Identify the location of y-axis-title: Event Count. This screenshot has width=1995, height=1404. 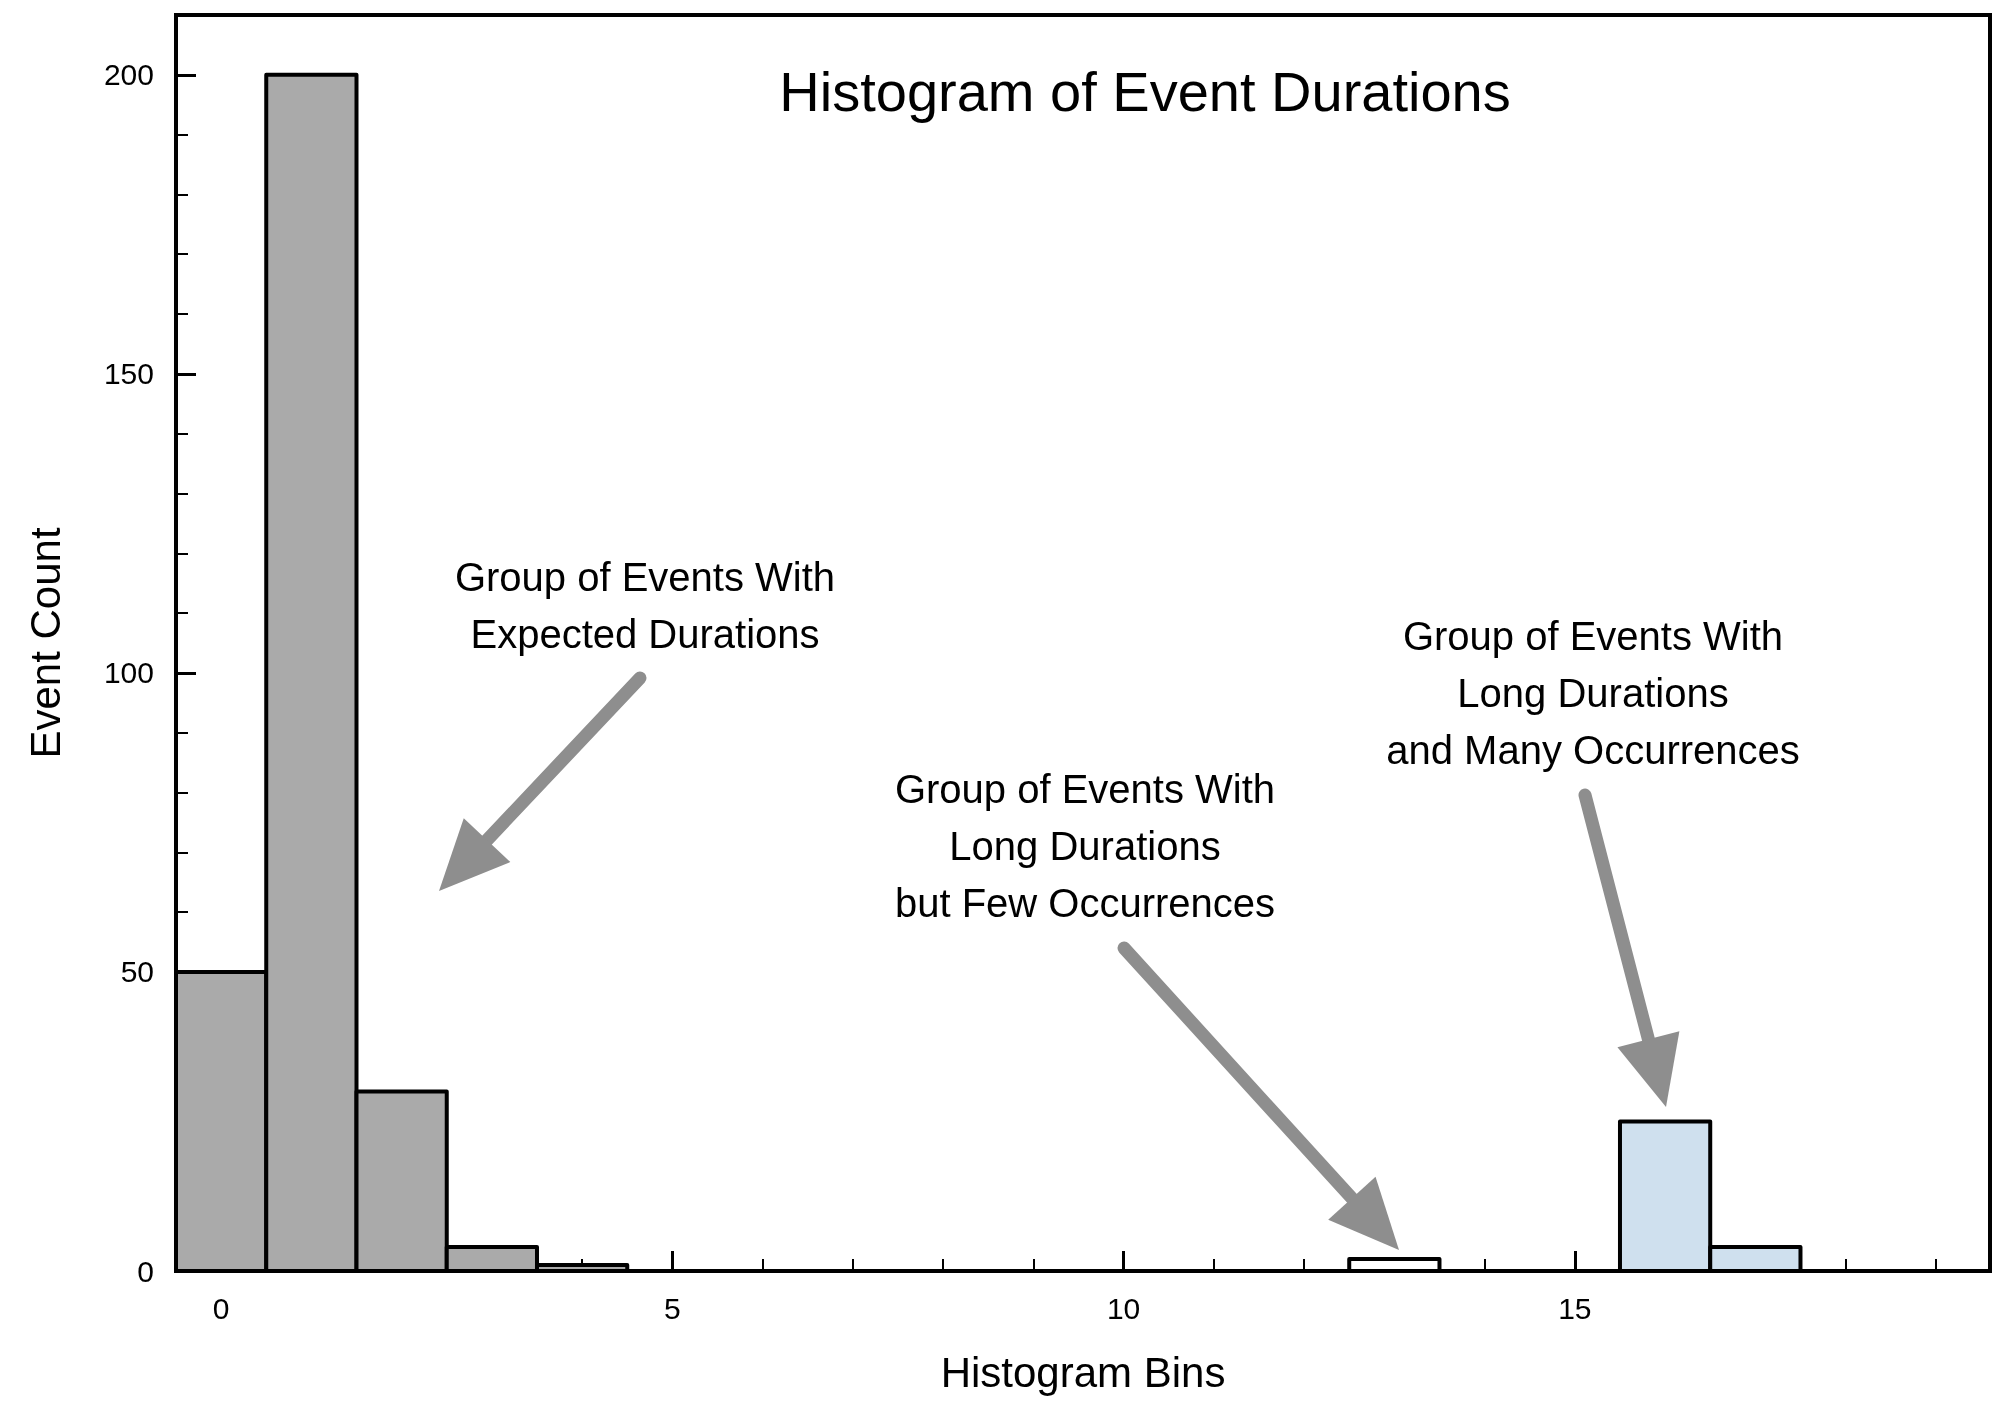
(45, 643).